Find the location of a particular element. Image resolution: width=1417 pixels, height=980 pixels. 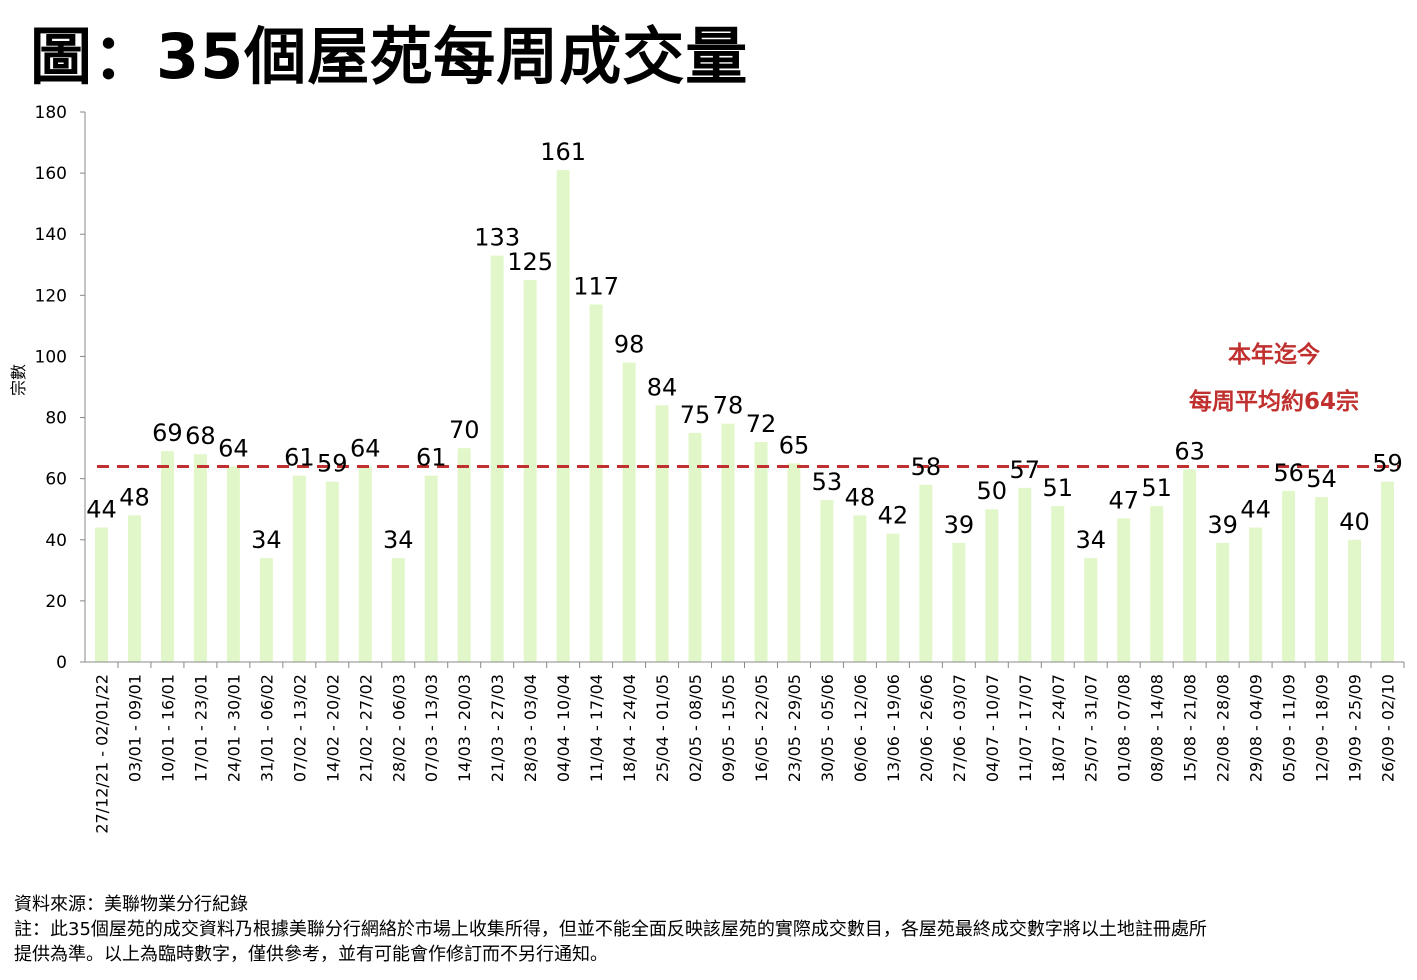

y-tick-label: 160 is located at coordinates (51, 174).